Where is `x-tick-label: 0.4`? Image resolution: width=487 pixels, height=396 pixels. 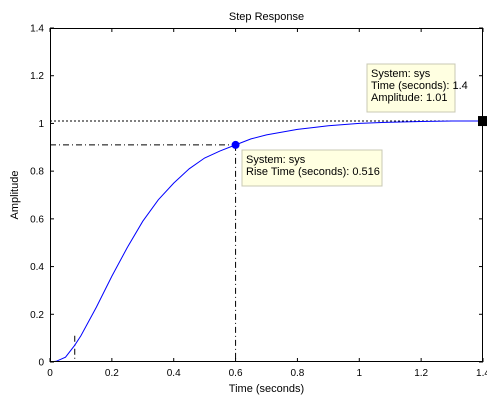 x-tick-label: 0.4 is located at coordinates (174, 373).